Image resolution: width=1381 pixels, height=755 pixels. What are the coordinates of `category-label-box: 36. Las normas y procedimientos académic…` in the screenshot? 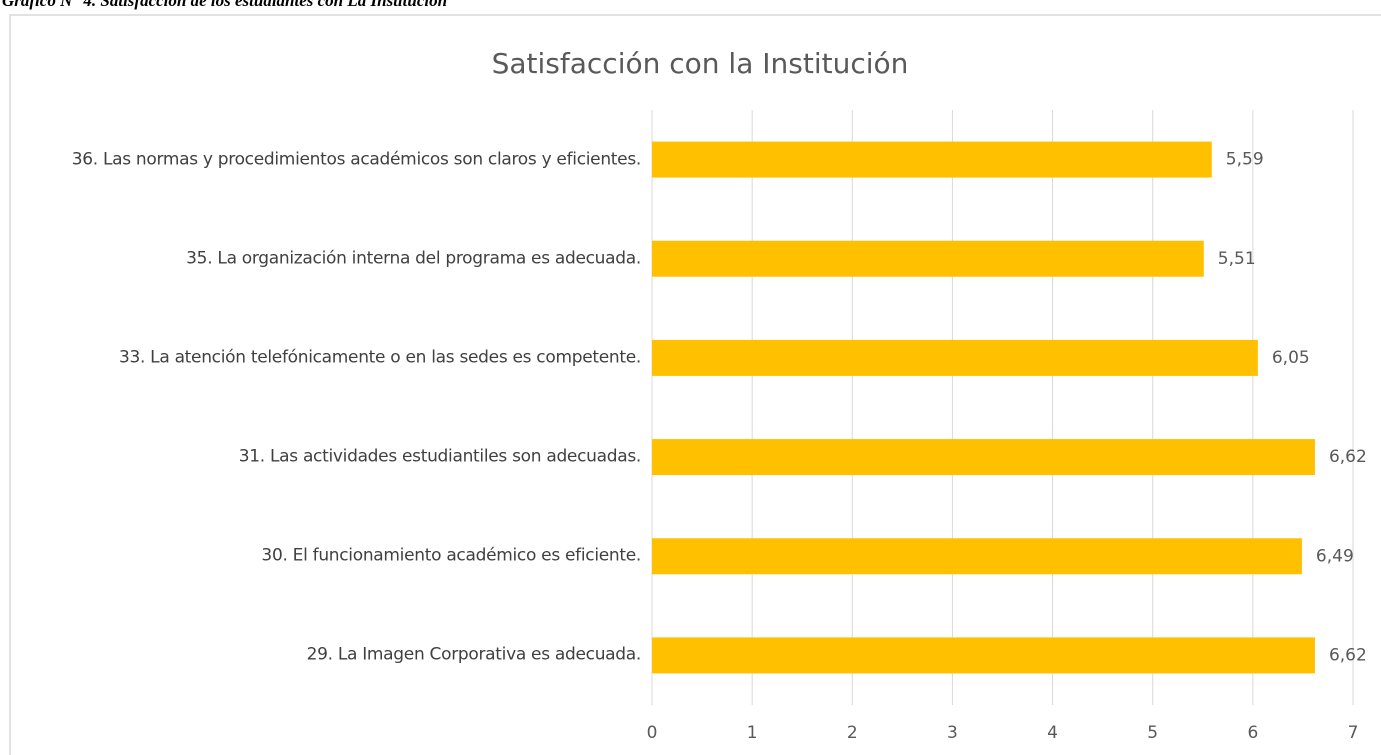 It's located at (356, 159).